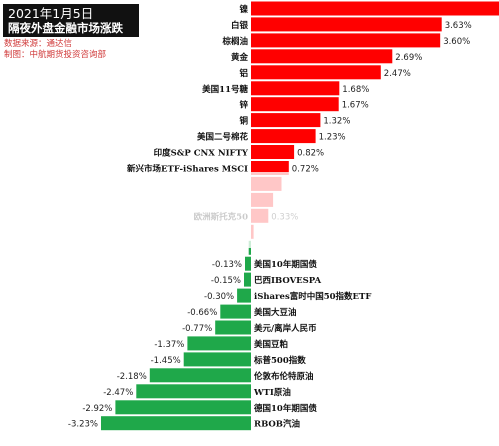 This screenshot has height=446, width=499. What do you see at coordinates (277, 424) in the screenshot?
I see `category-label: RBOB汽油` at bounding box center [277, 424].